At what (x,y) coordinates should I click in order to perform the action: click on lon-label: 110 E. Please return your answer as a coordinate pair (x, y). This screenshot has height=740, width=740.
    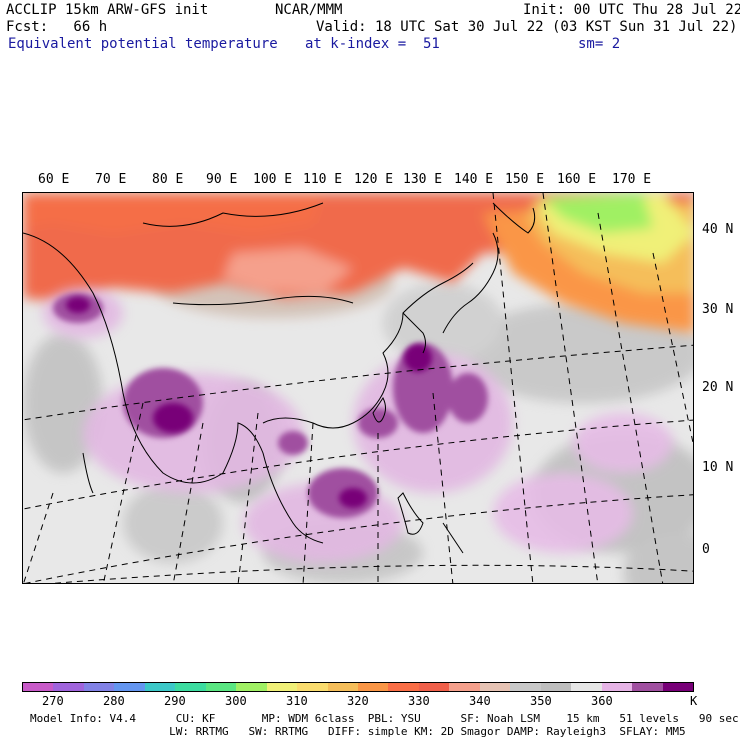
    Looking at the image, I should click on (323, 179).